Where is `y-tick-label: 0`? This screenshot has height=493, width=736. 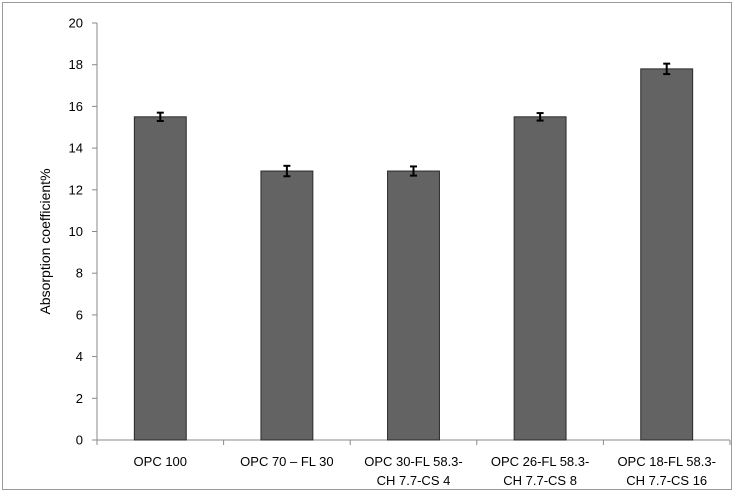
y-tick-label: 0 is located at coordinates (79, 440).